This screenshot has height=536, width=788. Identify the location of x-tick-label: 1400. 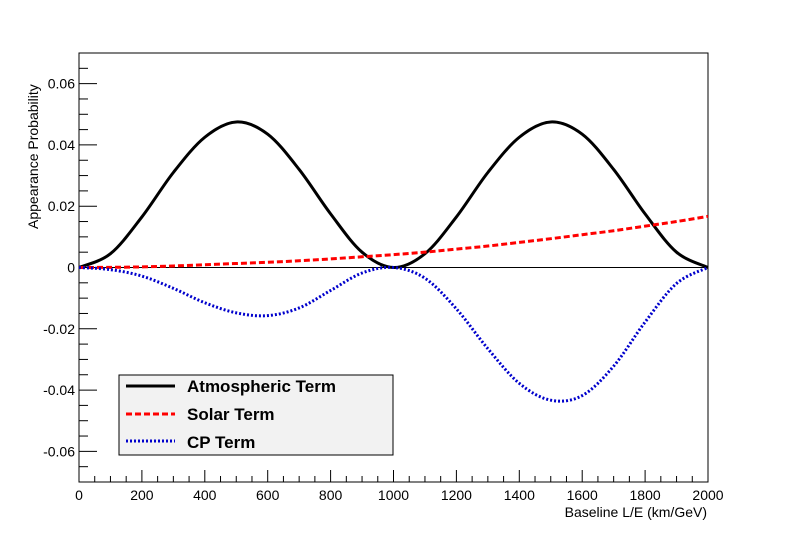
(519, 495).